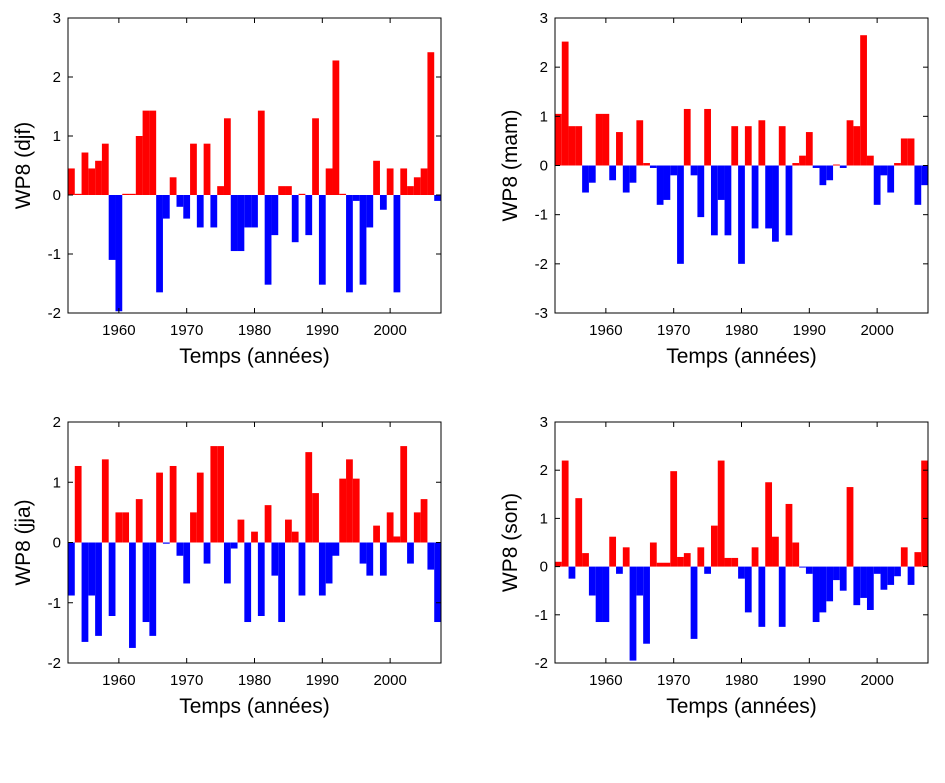 The width and height of the screenshot is (945, 783). Describe the element at coordinates (23, 166) in the screenshot. I see `y-axis-label: WP8 (djf)` at that location.